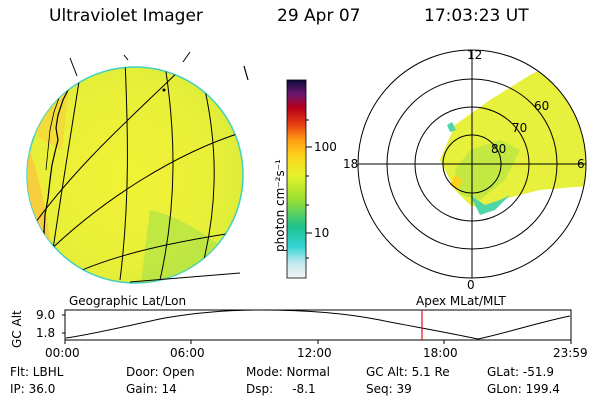 This screenshot has width=600, height=400. What do you see at coordinates (570, 353) in the screenshot?
I see `xtick-2359: 23:59` at bounding box center [570, 353].